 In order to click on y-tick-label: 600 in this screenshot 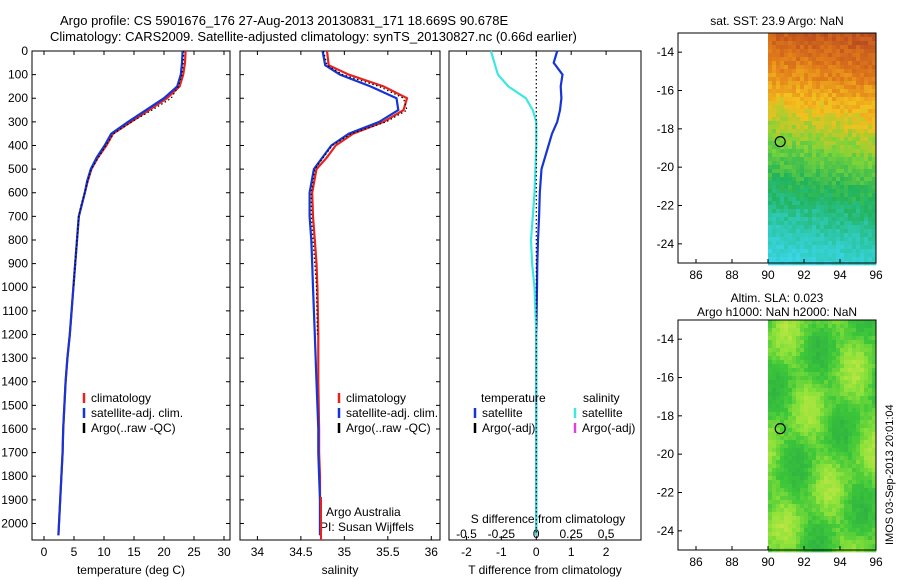, I will do `click(18, 193)`.